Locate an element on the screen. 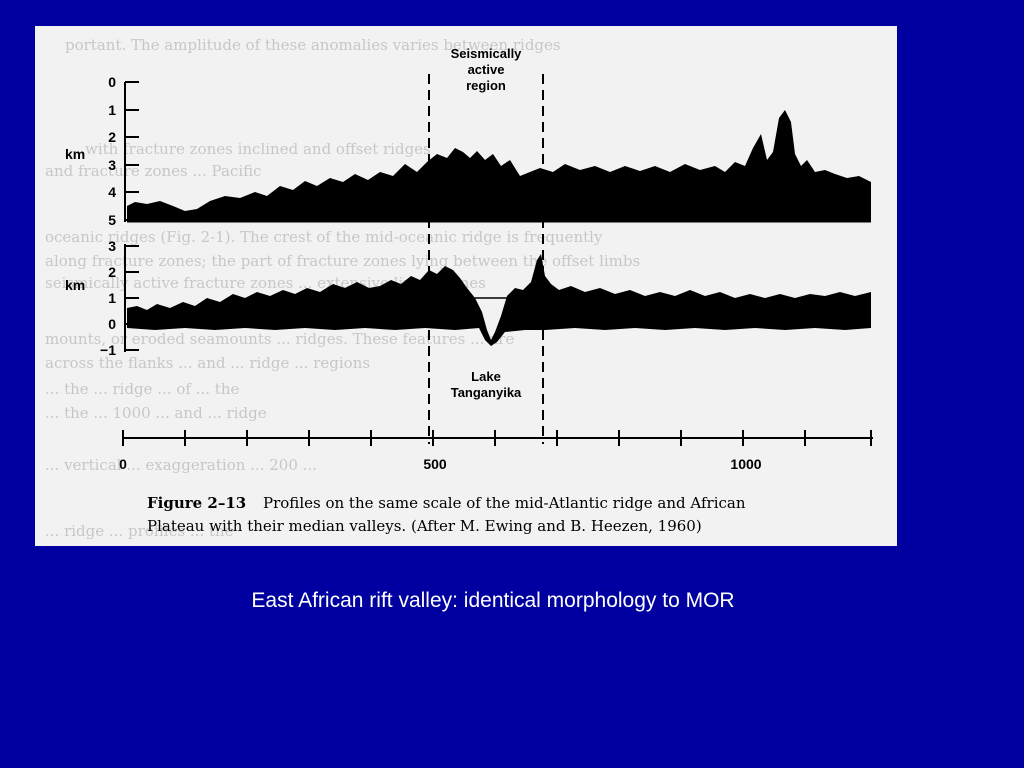 This screenshot has width=1024, height=768. distance-axis is located at coordinates (497, 438).